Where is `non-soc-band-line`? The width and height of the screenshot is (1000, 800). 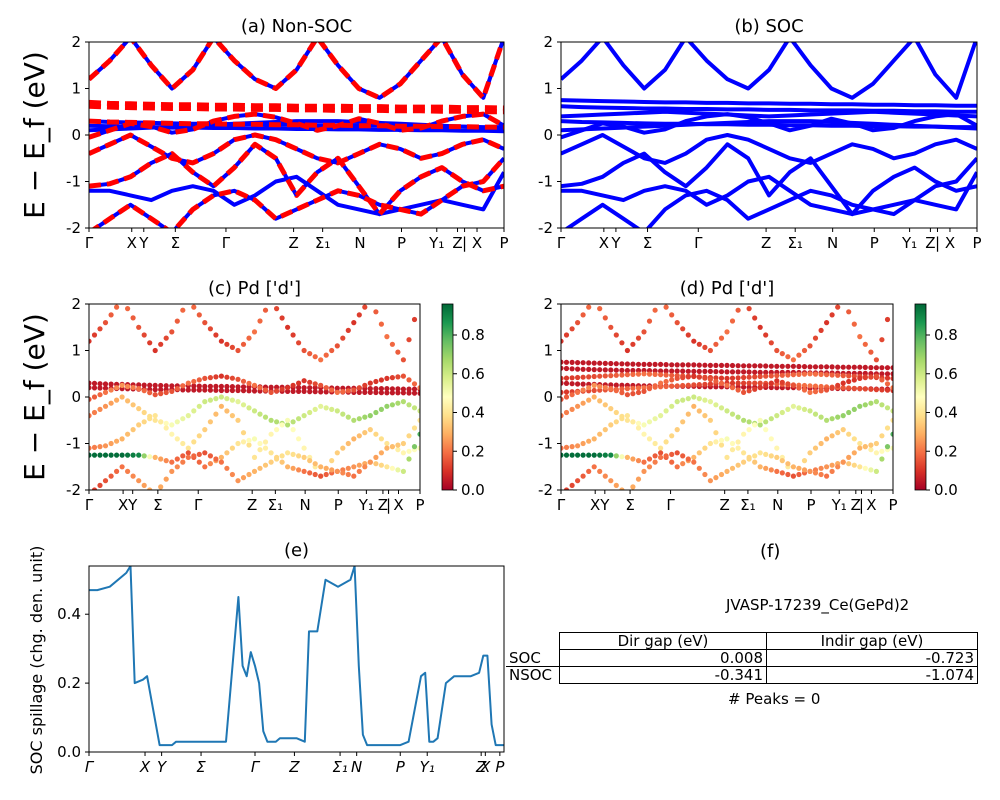
non-soc-band-line is located at coordinates (296, 179).